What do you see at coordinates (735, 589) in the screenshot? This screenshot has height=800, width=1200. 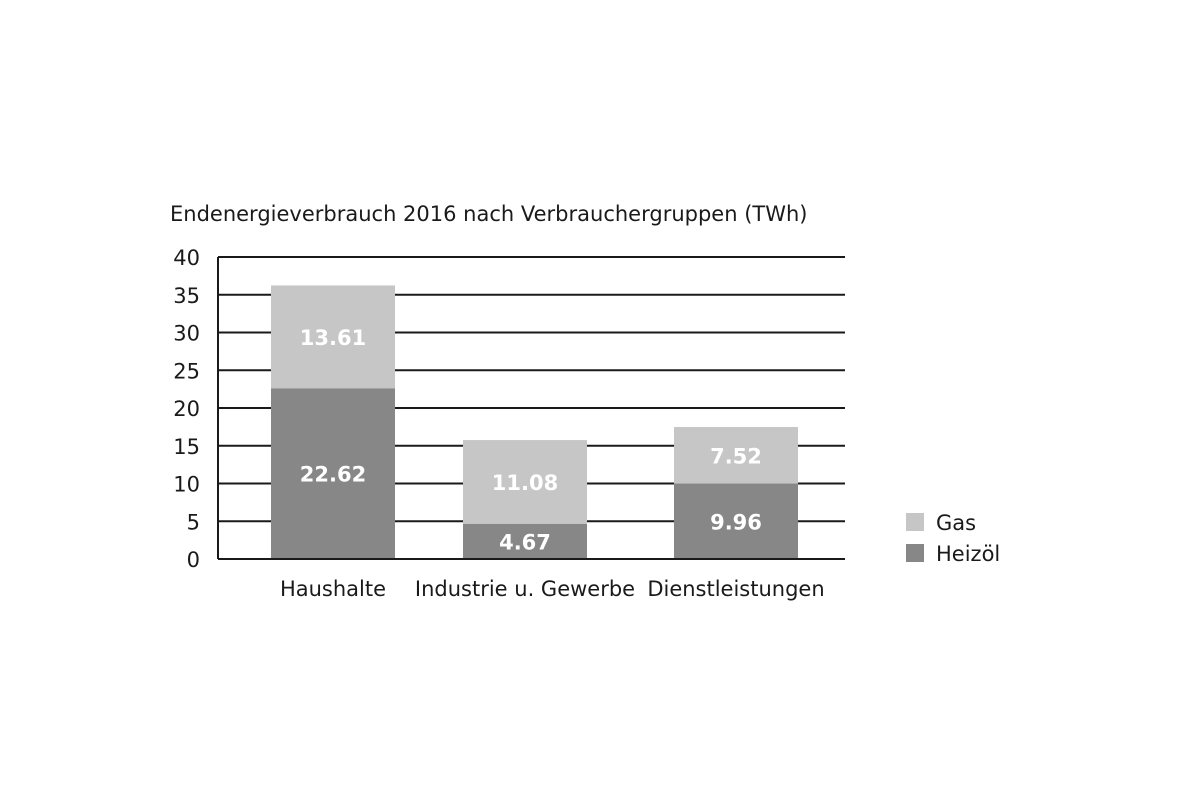 I see `x-tick-label: Dienstleistungen` at bounding box center [735, 589].